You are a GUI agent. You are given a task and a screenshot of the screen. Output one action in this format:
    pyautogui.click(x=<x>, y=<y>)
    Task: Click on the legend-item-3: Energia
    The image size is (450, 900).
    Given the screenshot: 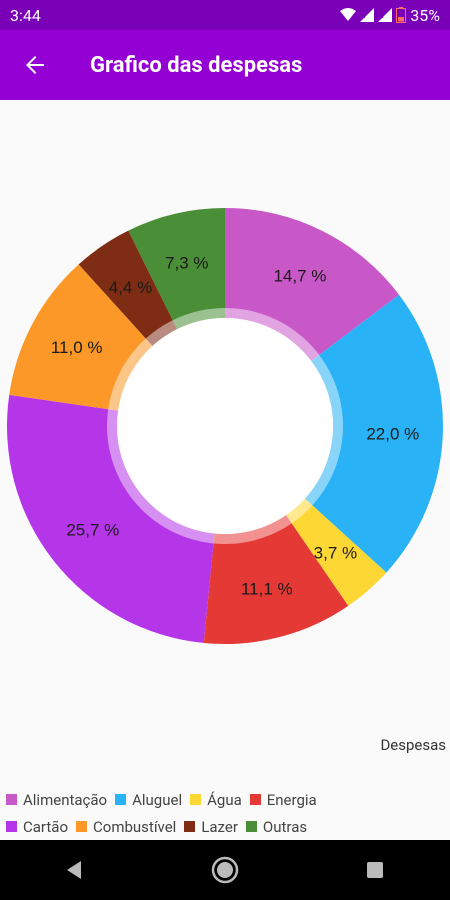 What is the action you would take?
    pyautogui.click(x=283, y=799)
    